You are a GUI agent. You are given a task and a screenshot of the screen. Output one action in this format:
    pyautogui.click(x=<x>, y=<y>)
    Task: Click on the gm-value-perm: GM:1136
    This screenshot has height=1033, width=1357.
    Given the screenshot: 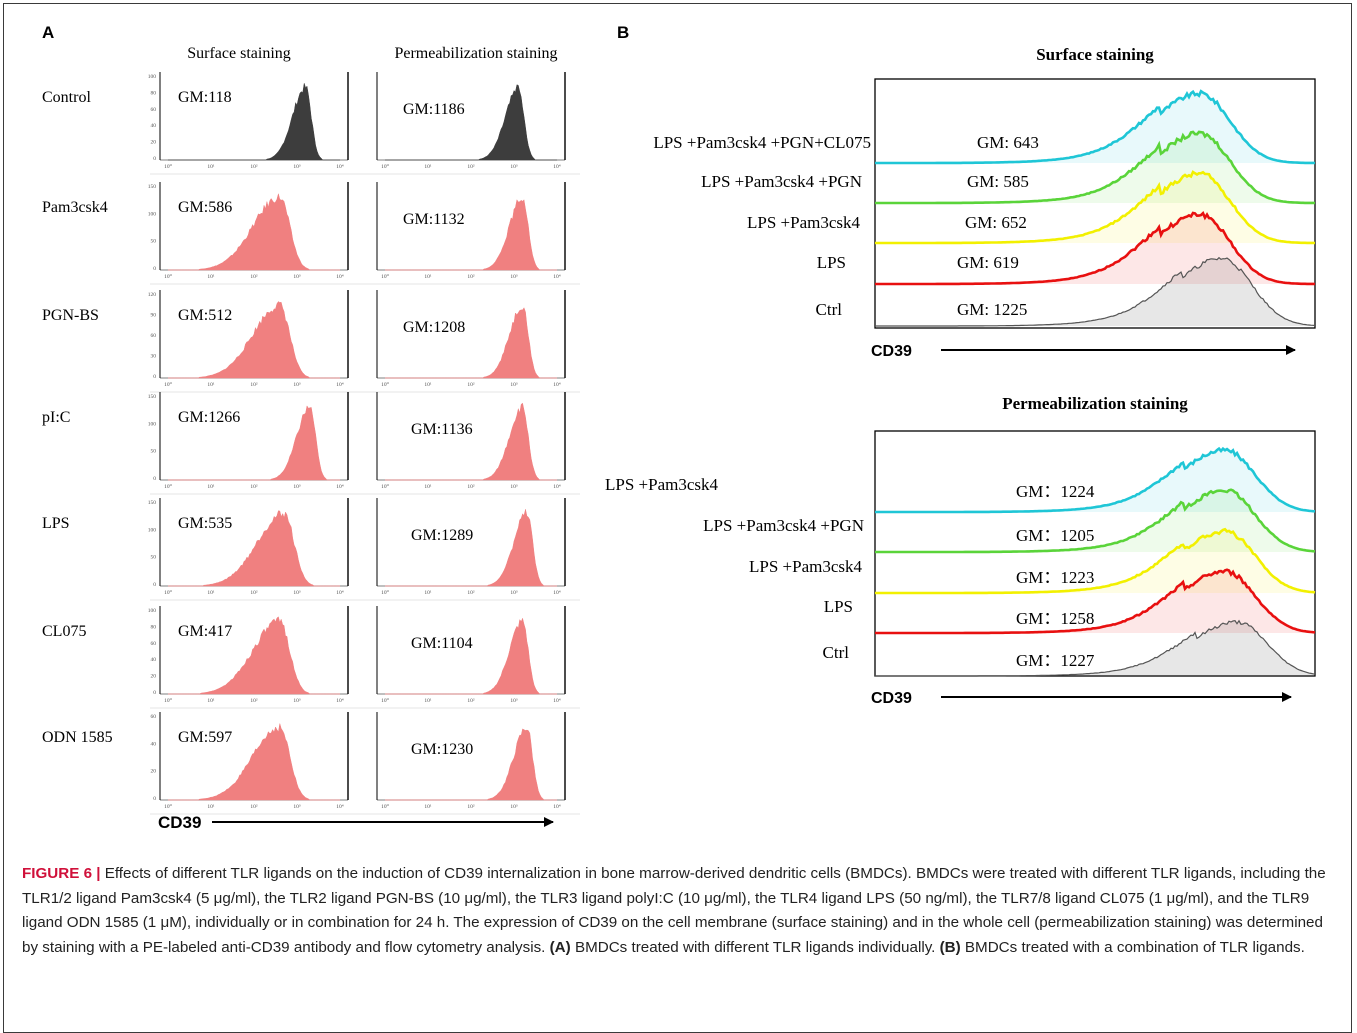 What is the action you would take?
    pyautogui.click(x=442, y=429)
    